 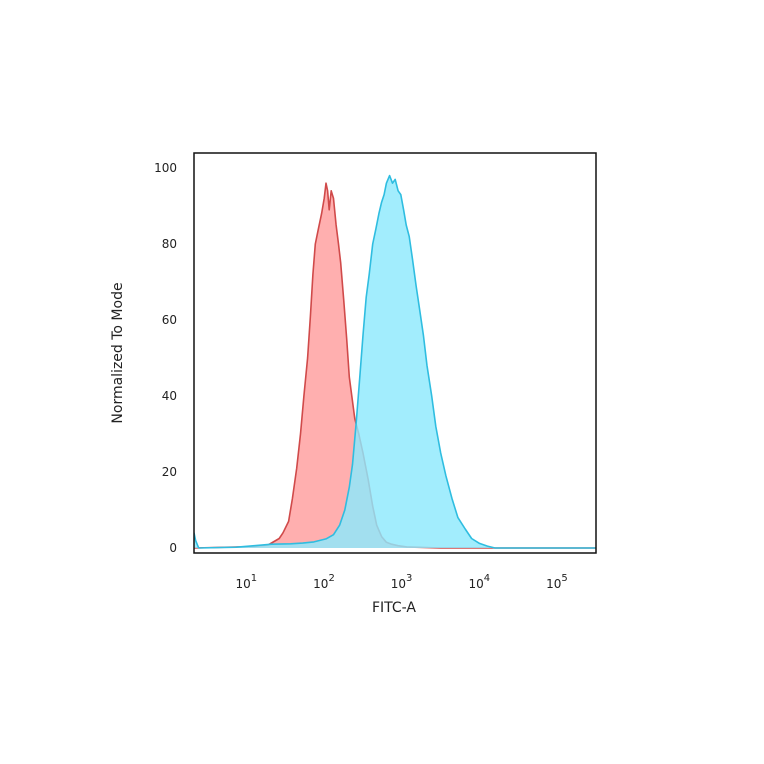 I want to click on y-tick-label: 100, so click(x=165, y=168).